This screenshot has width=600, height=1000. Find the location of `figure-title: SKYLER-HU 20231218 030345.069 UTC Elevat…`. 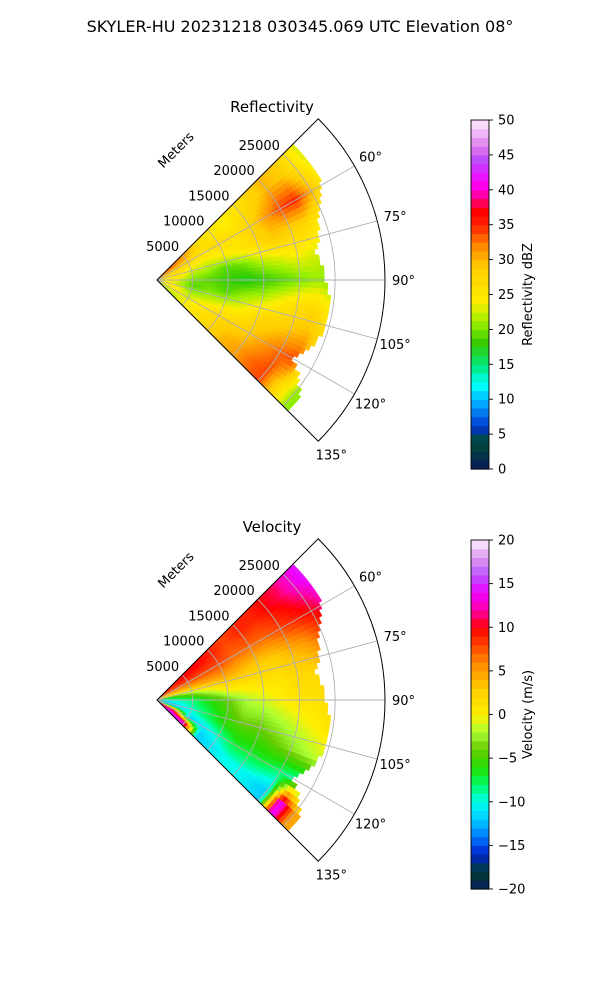

figure-title: SKYLER-HU 20231218 030345.069 UTC Elevat… is located at coordinates (300, 26).